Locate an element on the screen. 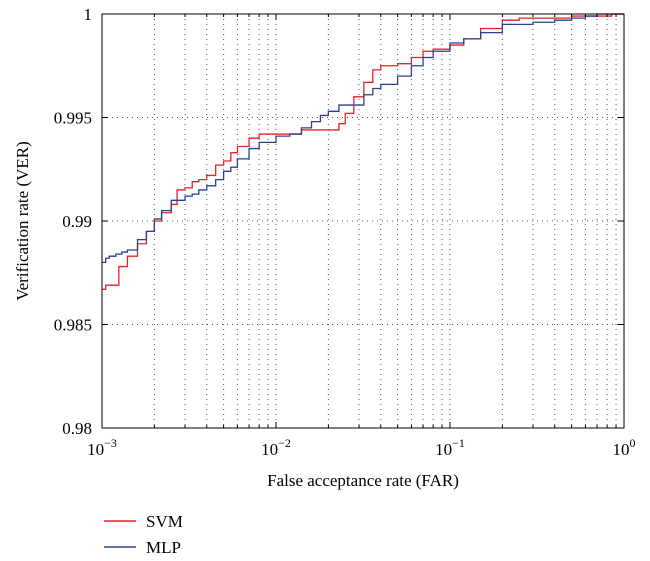  legend-label-svm: SVM is located at coordinates (164, 521).